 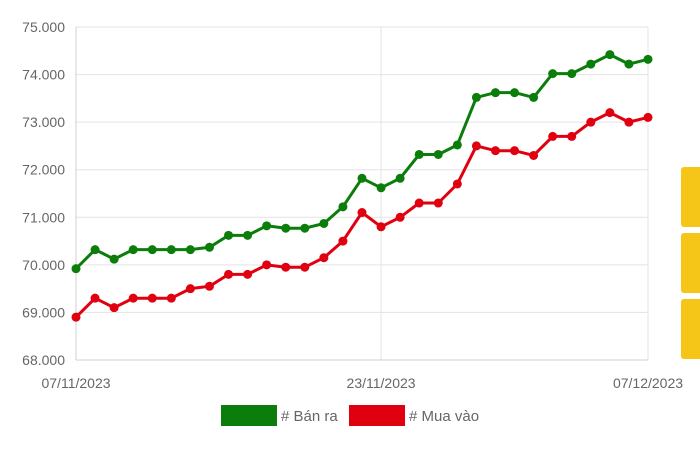 What do you see at coordinates (381, 383) in the screenshot?
I see `x-tick-label: 23/11/2023` at bounding box center [381, 383].